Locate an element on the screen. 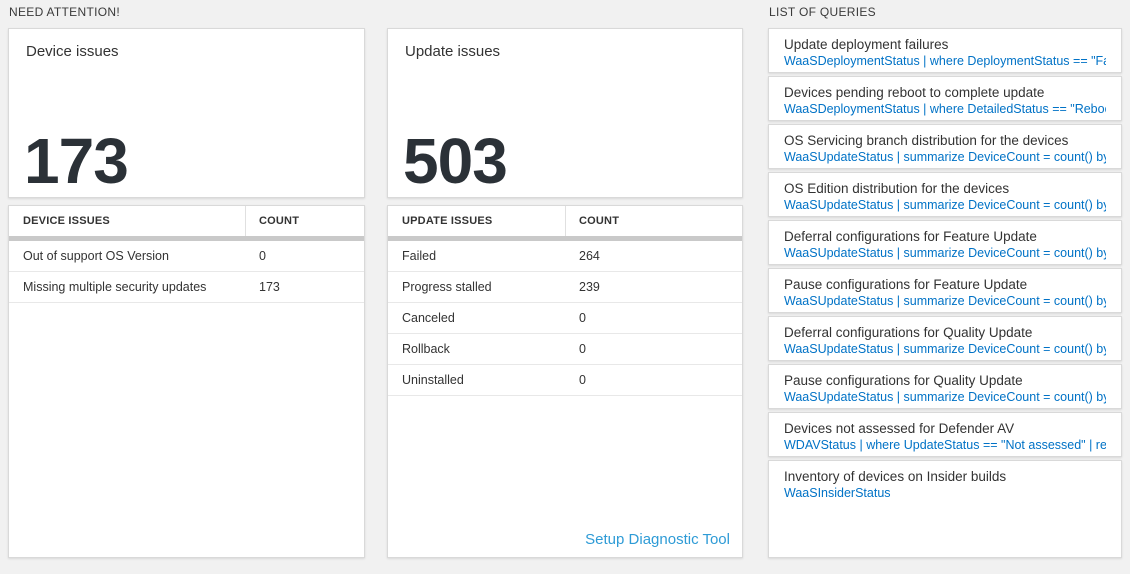 Image resolution: width=1130 pixels, height=574 pixels. device-issues-table-header: DEVICE ISSUES COUNT is located at coordinates (186, 221).